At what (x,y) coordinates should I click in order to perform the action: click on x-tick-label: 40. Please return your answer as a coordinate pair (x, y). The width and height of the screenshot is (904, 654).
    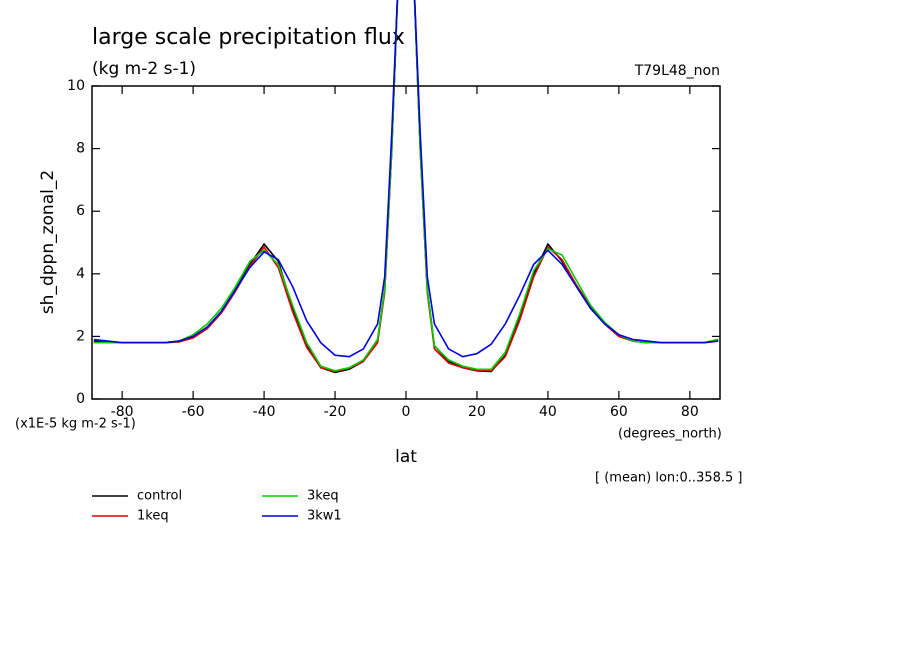
    Looking at the image, I should click on (548, 412).